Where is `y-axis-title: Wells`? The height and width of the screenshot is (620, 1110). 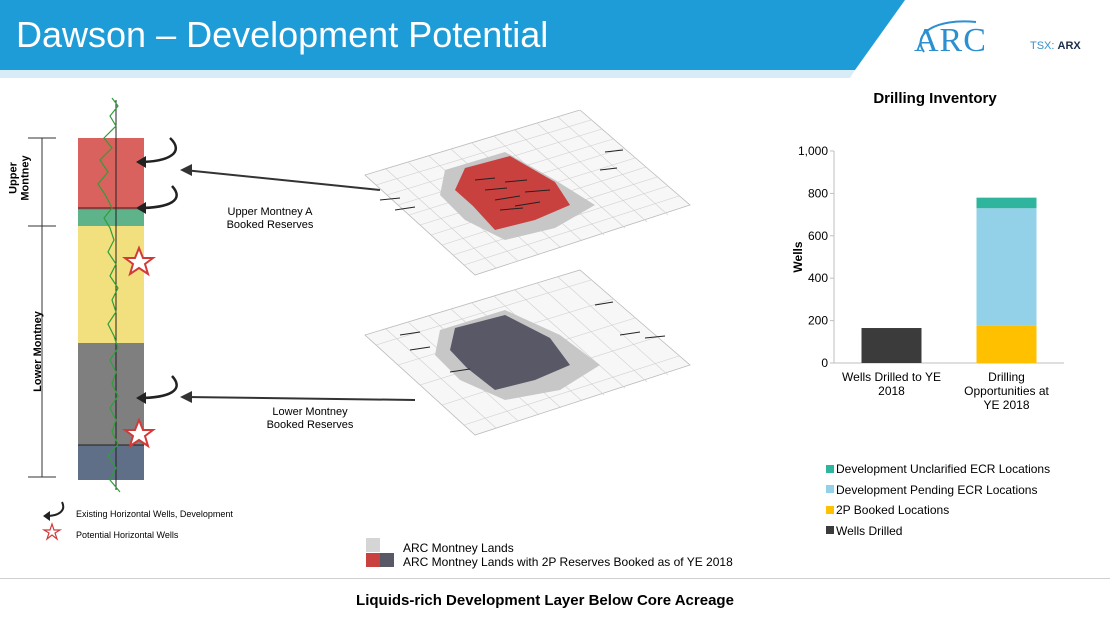
y-axis-title: Wells is located at coordinates (798, 256).